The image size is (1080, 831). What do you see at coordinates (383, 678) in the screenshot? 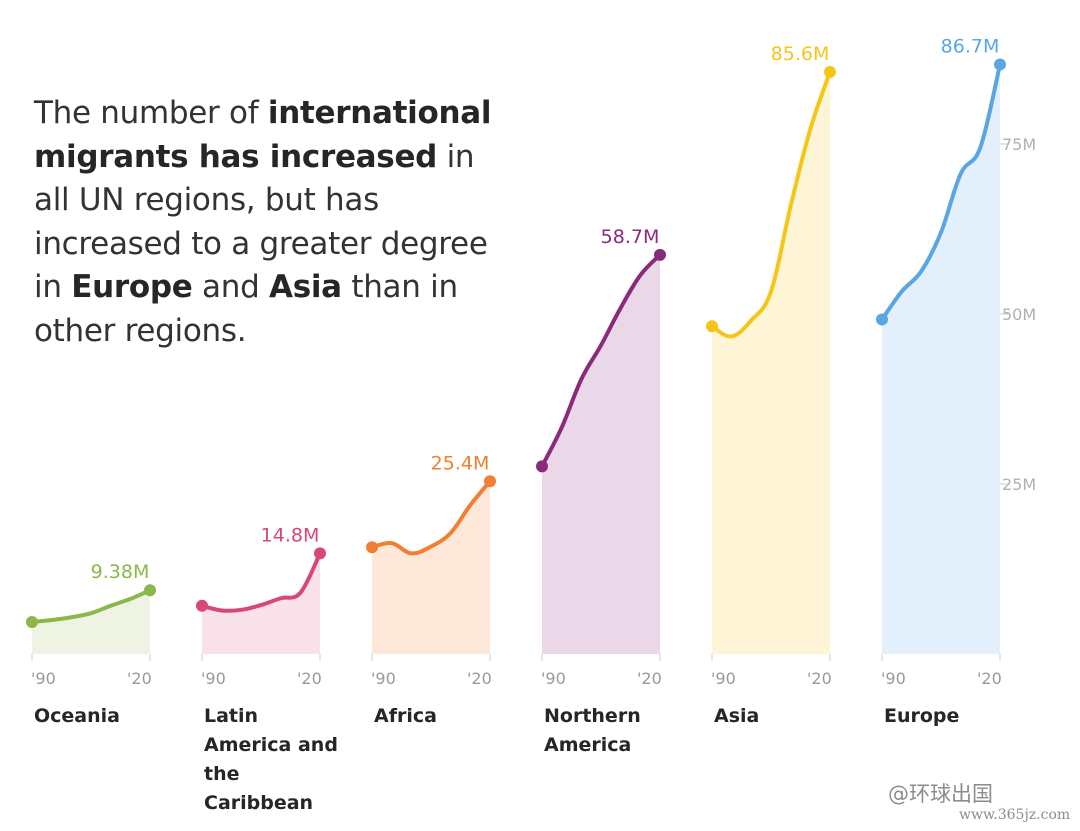
I see `x-tick-label-start-africa: '90` at bounding box center [383, 678].